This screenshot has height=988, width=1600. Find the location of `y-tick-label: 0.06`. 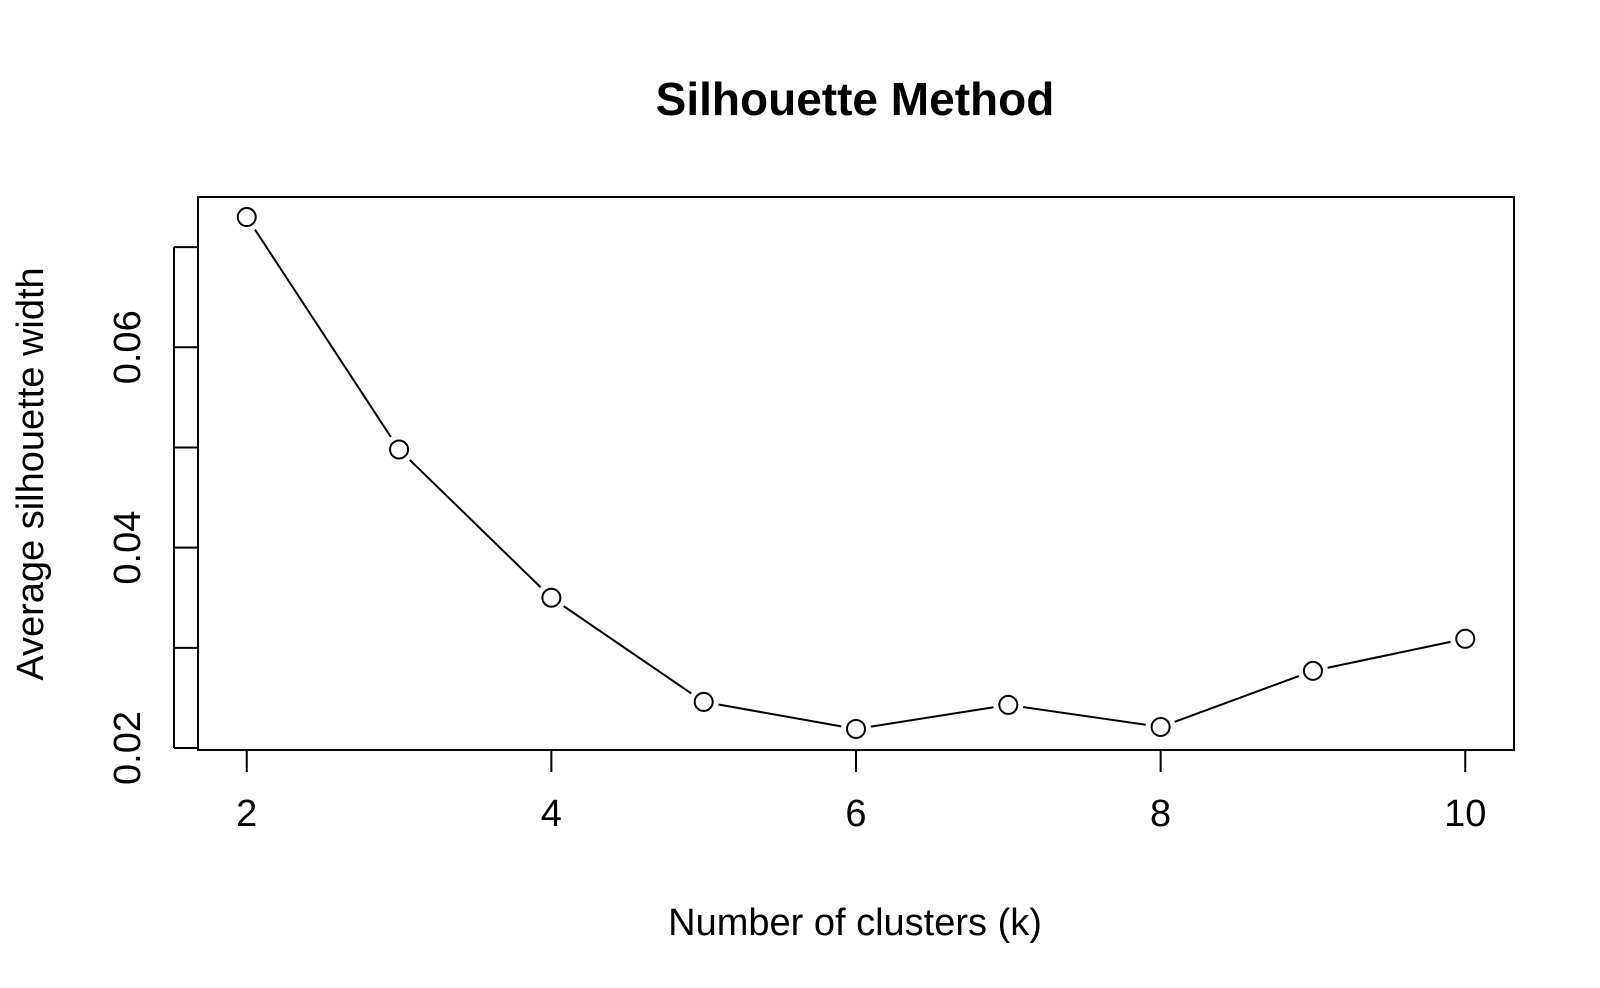

y-tick-label: 0.06 is located at coordinates (128, 347).